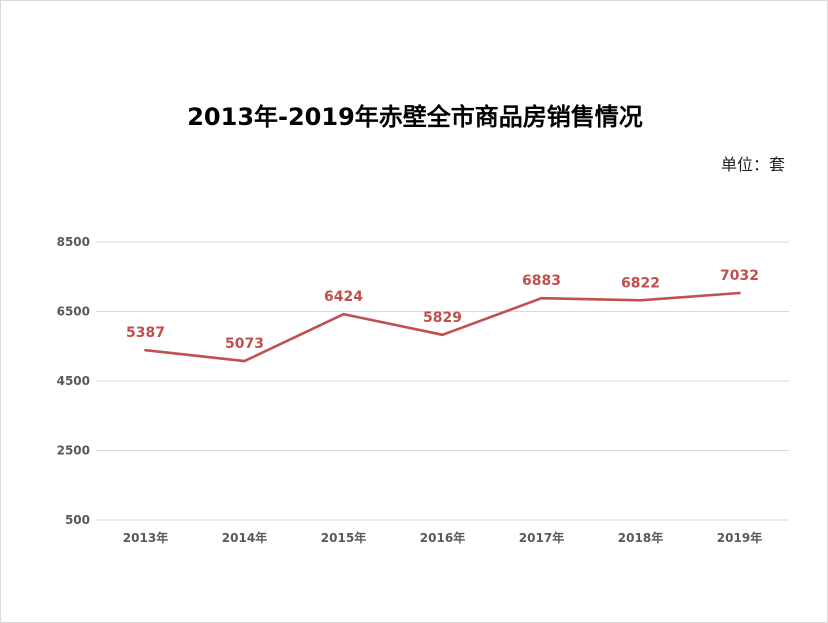 The width and height of the screenshot is (828, 623). I want to click on x-axis: 2013年 2014年 2015年 2016年 2017年 2018年 2019年, so click(442, 537).